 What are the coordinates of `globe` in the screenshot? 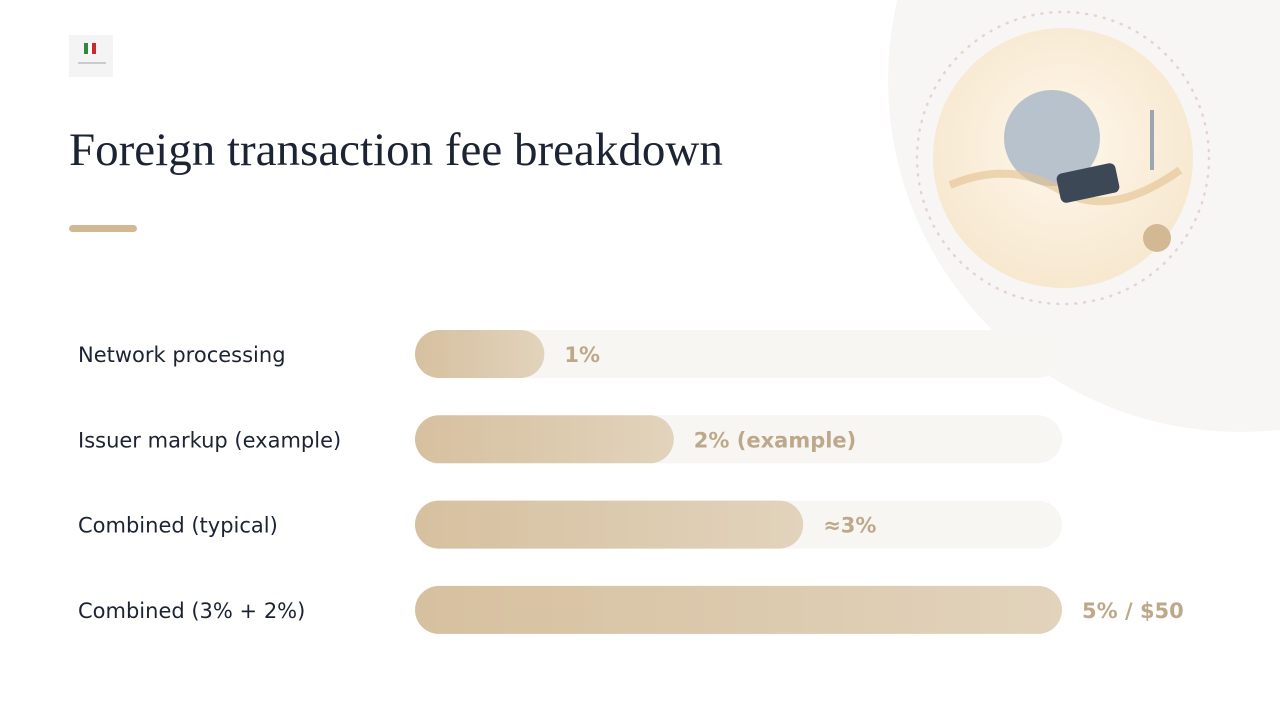 It's located at (1052, 138).